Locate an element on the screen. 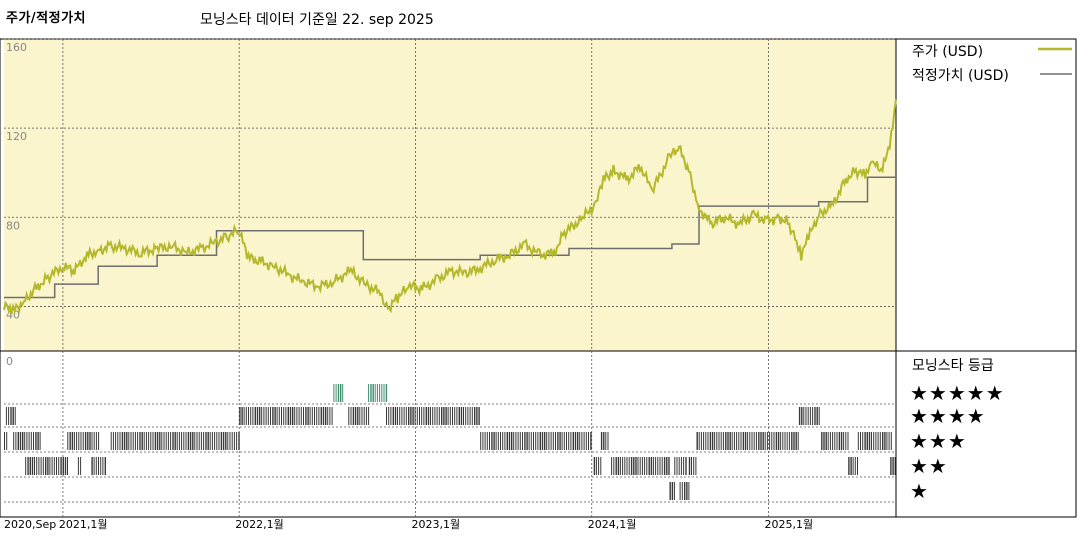 The height and width of the screenshot is (540, 1080). rating-panel-label: 모닝스타 등급 is located at coordinates (953, 366).